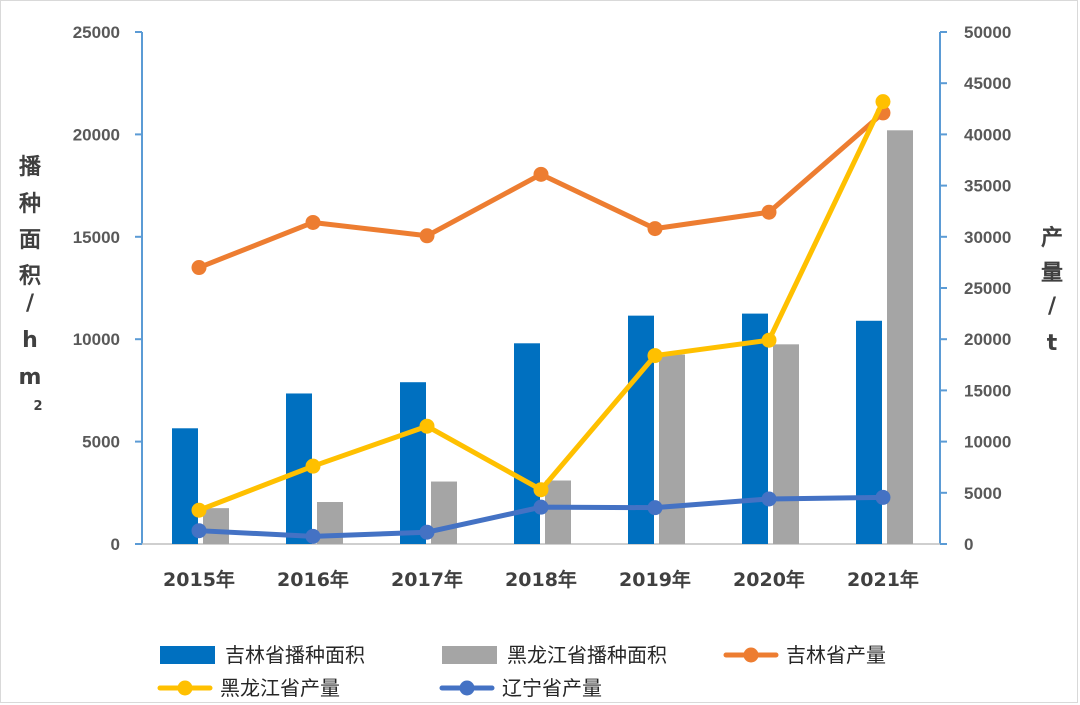  I want to click on legend-item: 吉林省产量, so click(804, 655).